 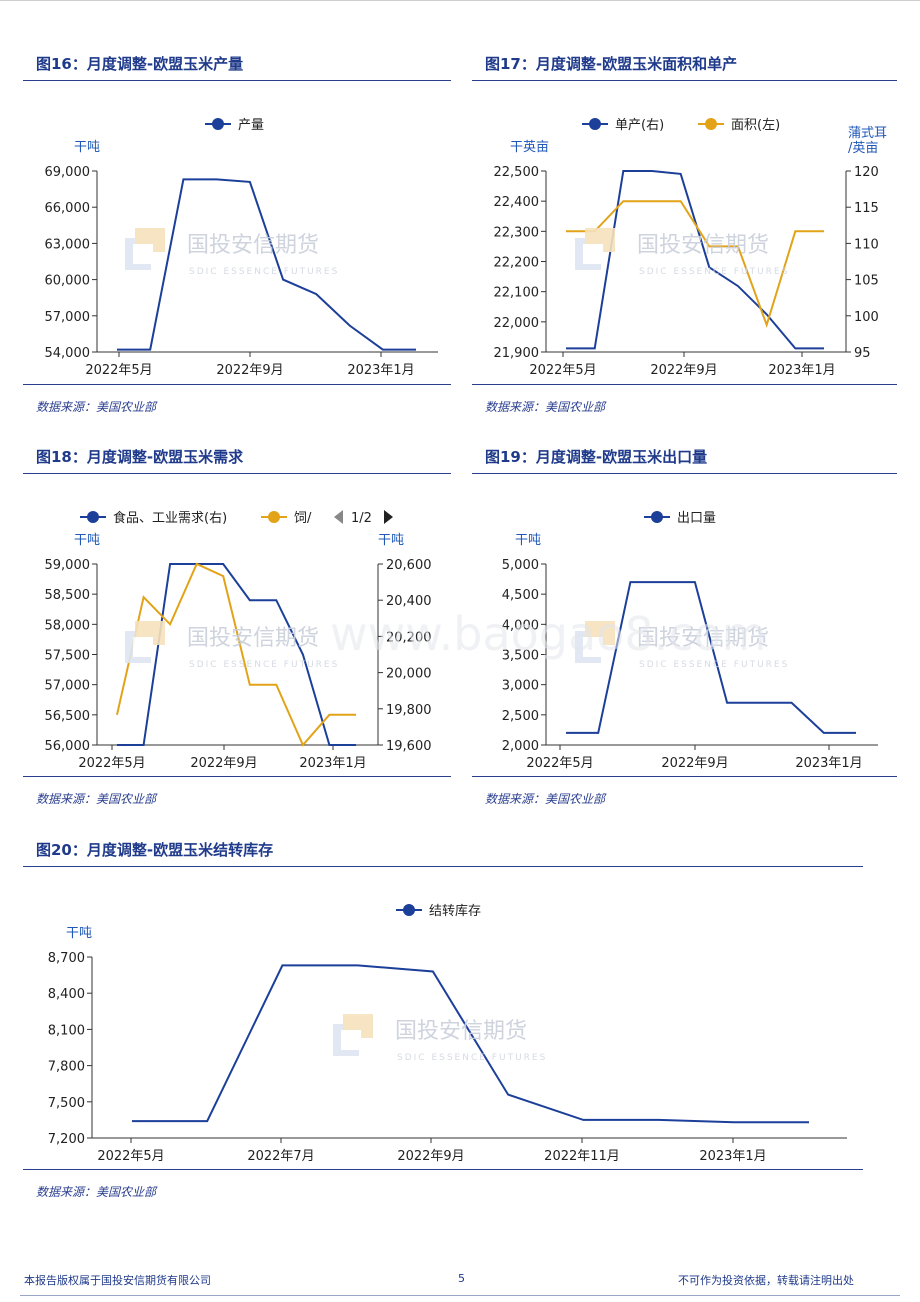 What do you see at coordinates (866, 244) in the screenshot?
I see `fig17-ytick-right-label: 110` at bounding box center [866, 244].